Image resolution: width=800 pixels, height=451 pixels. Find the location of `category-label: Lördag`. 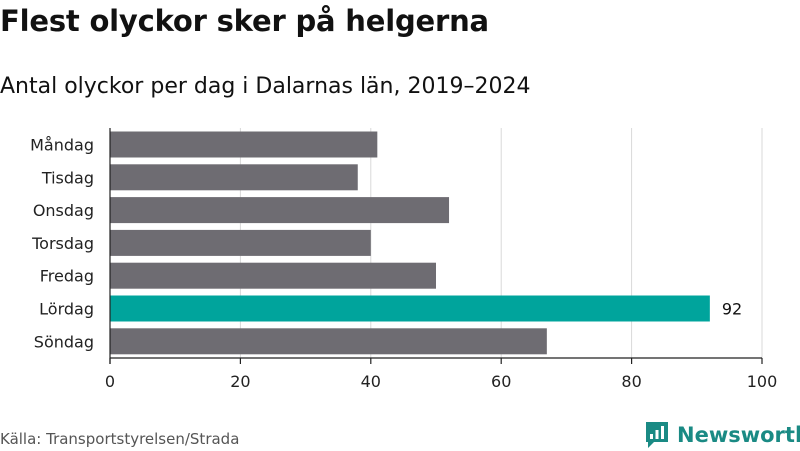

category-label: Lördag is located at coordinates (66, 309).